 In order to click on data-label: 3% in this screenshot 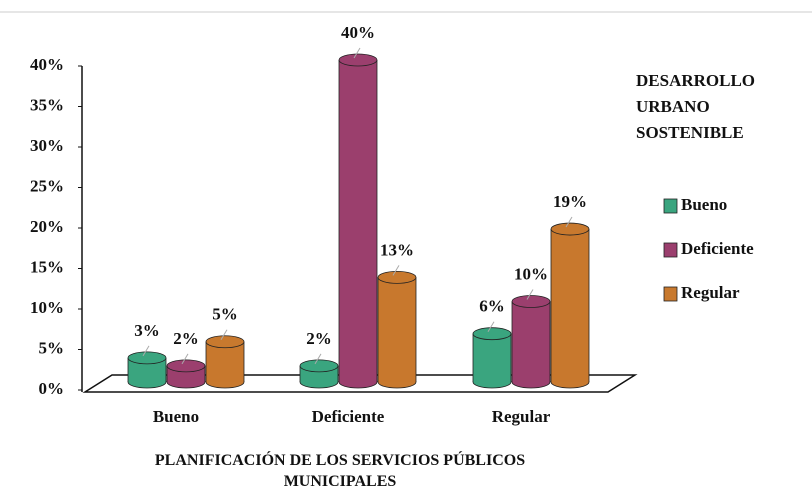, I will do `click(147, 330)`.